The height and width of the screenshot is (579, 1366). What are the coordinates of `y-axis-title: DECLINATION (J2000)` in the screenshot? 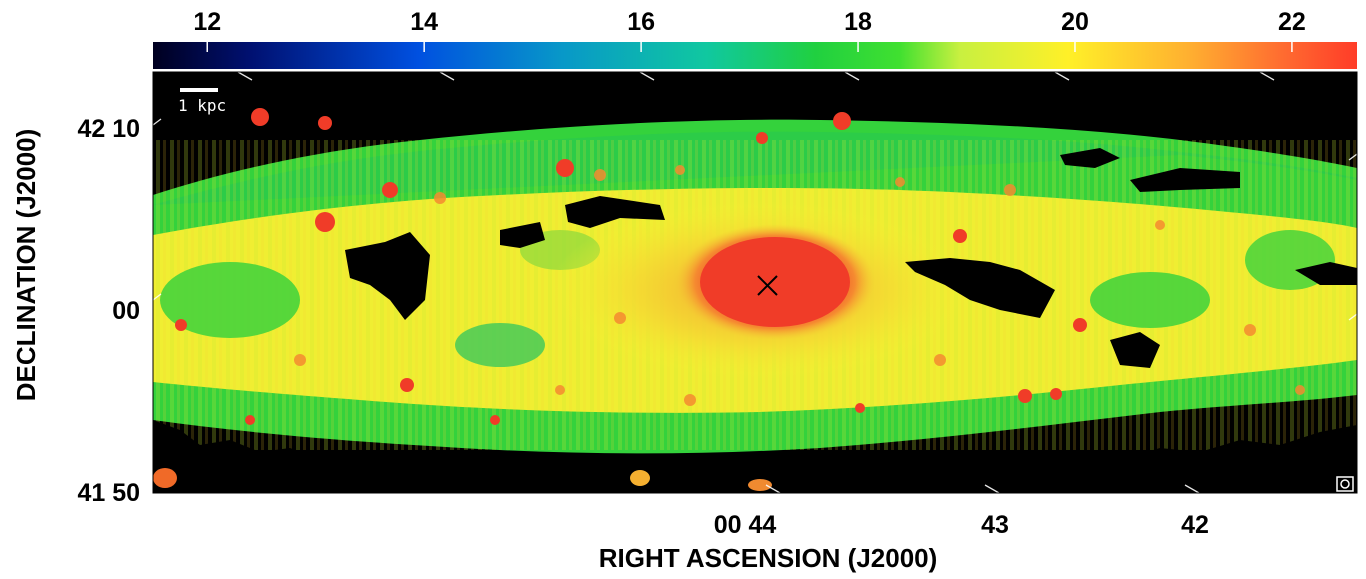 It's located at (26, 265).